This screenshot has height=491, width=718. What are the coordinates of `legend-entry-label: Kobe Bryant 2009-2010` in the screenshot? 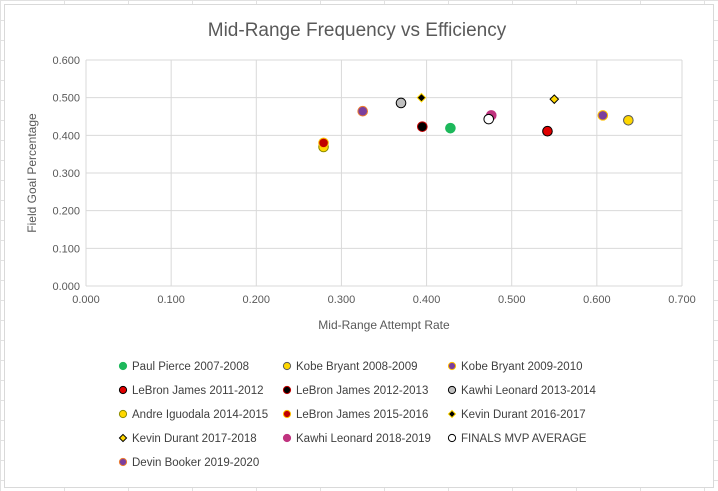 It's located at (521, 367).